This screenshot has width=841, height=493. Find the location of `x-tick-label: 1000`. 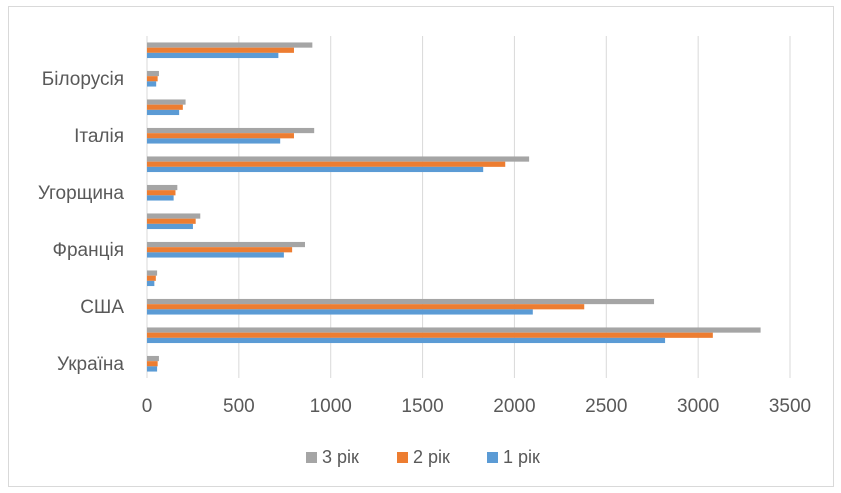

x-tick-label: 1000 is located at coordinates (331, 406).